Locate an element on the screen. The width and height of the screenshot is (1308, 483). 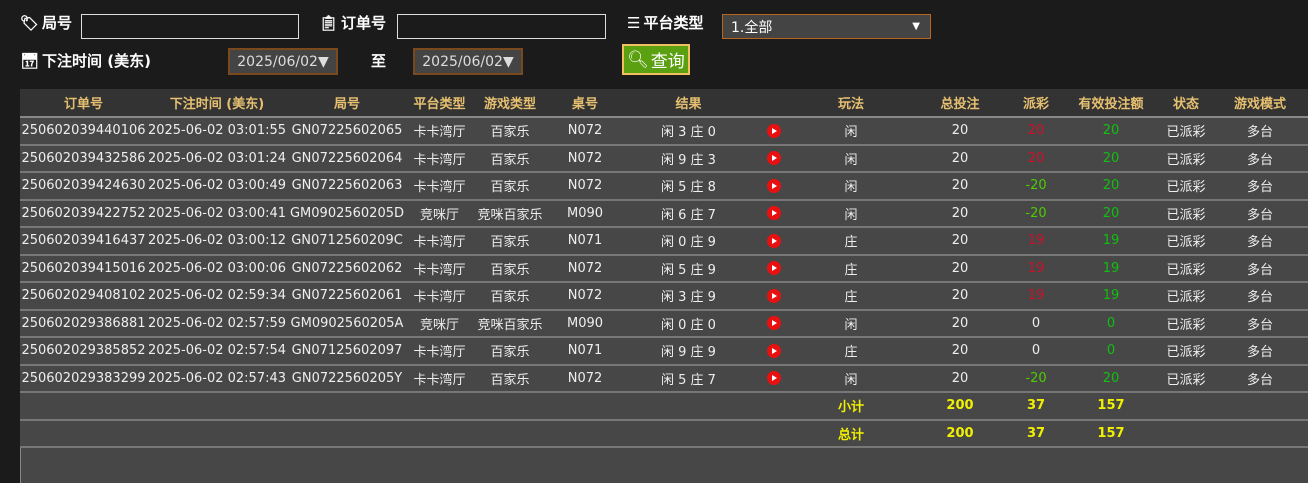
table-cell: 250602029386881 is located at coordinates (83, 323).